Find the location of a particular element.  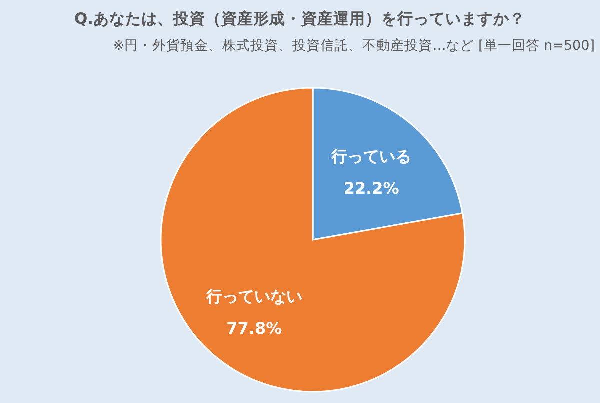

chart-subtitle: ※円・外貨預金、株式投資、投資信託、不動産投資…など [単一回答 n=500] is located at coordinates (354, 46).